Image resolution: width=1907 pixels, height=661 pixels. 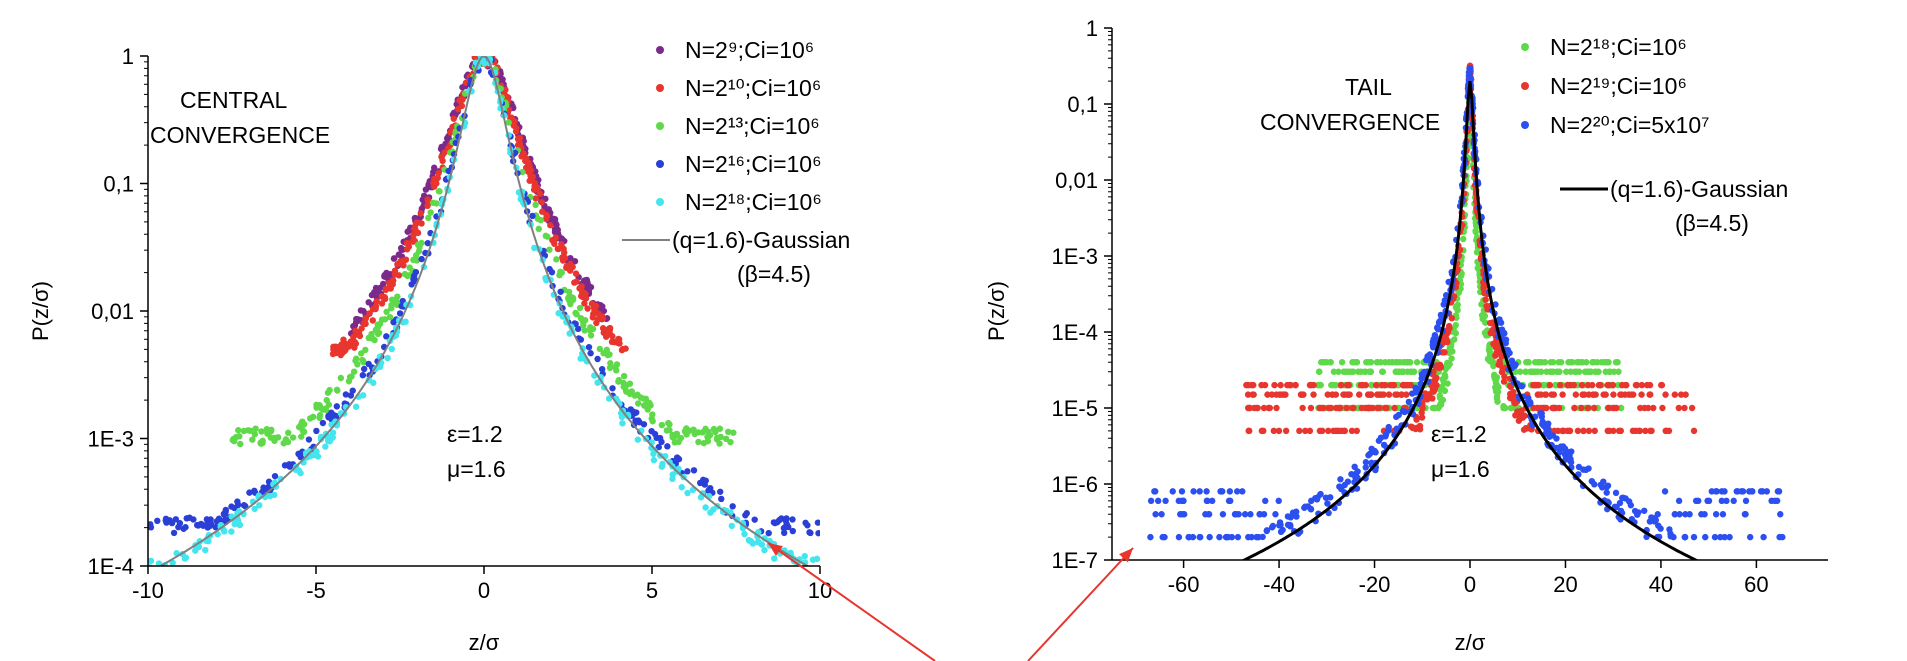 I want to click on y-tick-label: 1E-3, so click(x=111, y=439).